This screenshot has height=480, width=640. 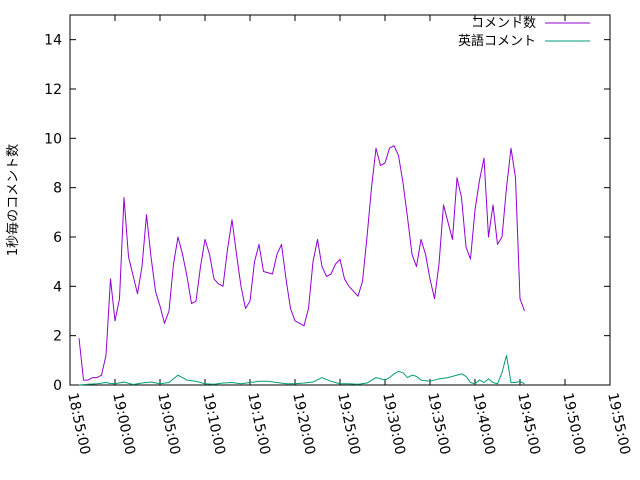 I want to click on y-tick-label: 8, so click(x=57, y=189).